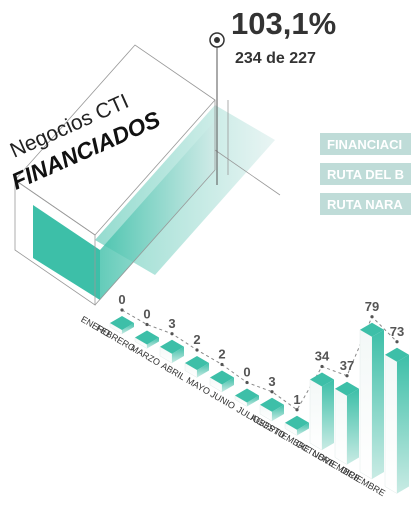 The width and height of the screenshot is (411, 521). I want to click on button-label: FINANCIACI, so click(364, 144).